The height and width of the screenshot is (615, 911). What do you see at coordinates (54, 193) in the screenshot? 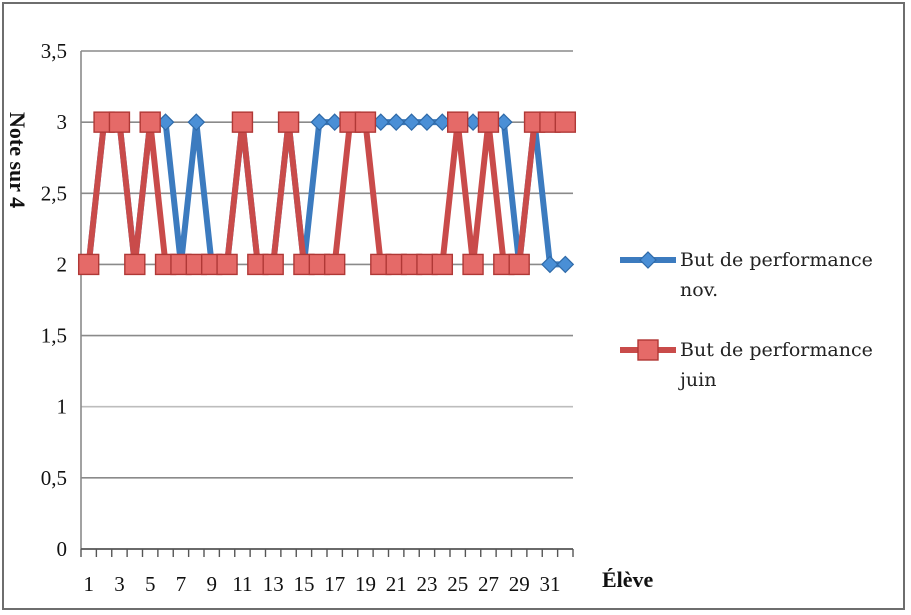
I see `y-tick-label: 2,5` at bounding box center [54, 193].